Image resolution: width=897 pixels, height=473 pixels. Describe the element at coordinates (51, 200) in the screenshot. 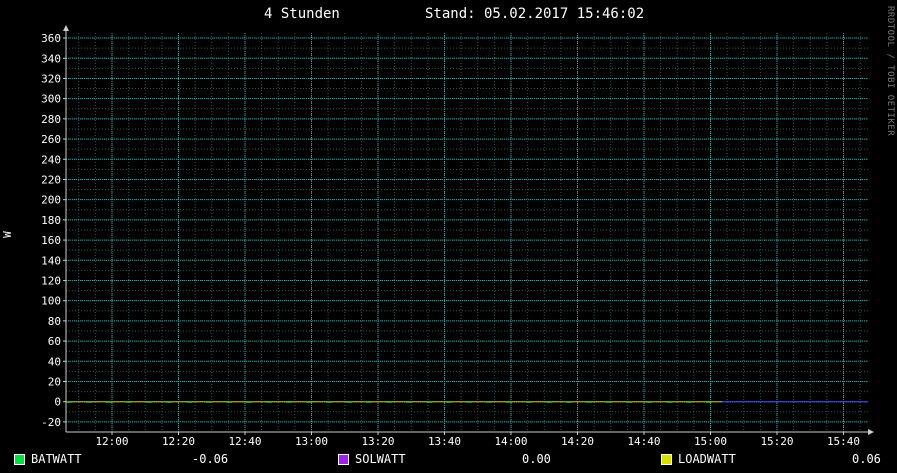

I see `y-tick-label: 200` at that location.